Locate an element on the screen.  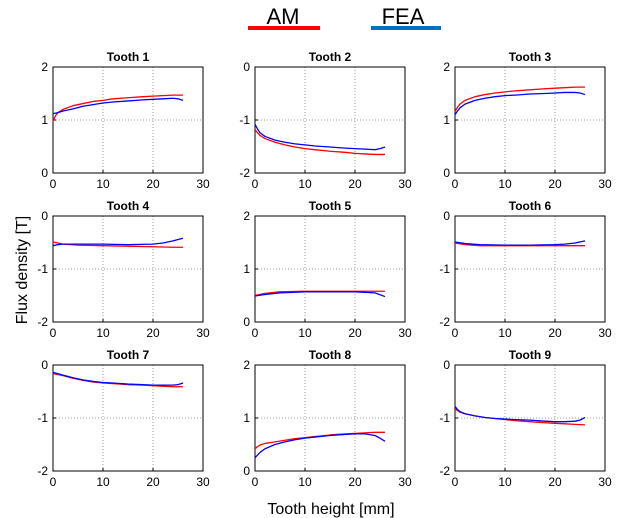
legend-line-am is located at coordinates (284, 28).